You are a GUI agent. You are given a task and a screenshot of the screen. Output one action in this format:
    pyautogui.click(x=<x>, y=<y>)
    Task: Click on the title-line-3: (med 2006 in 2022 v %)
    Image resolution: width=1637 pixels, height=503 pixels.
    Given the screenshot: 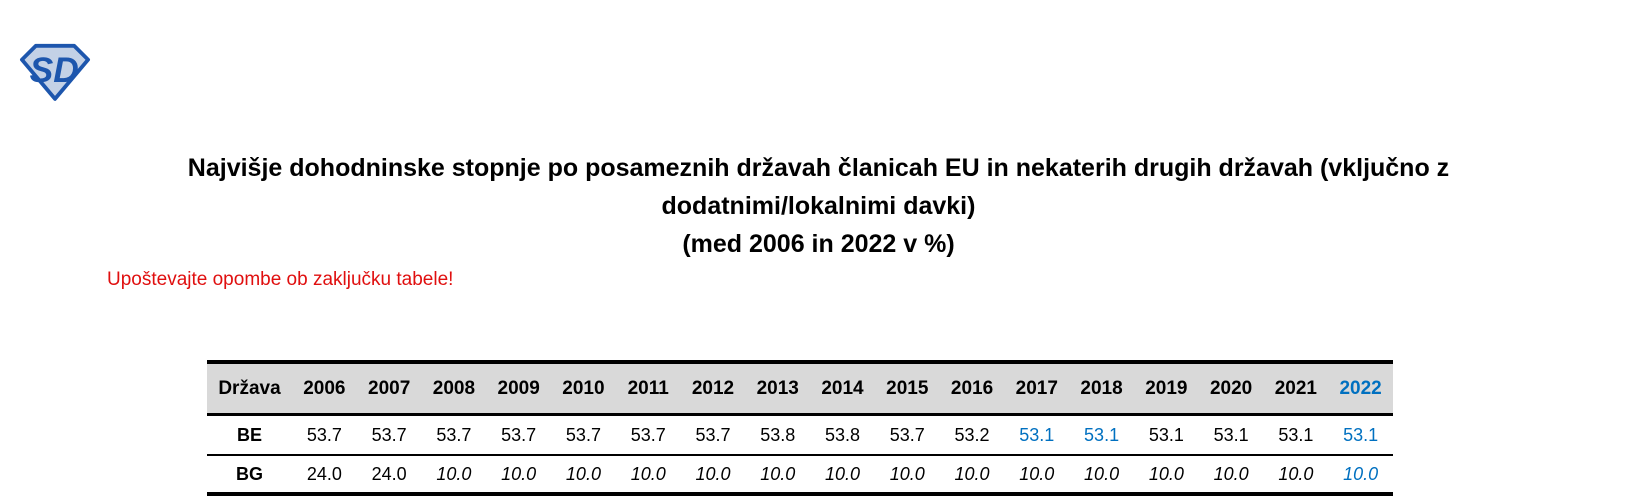 What is the action you would take?
    pyautogui.click(x=818, y=244)
    